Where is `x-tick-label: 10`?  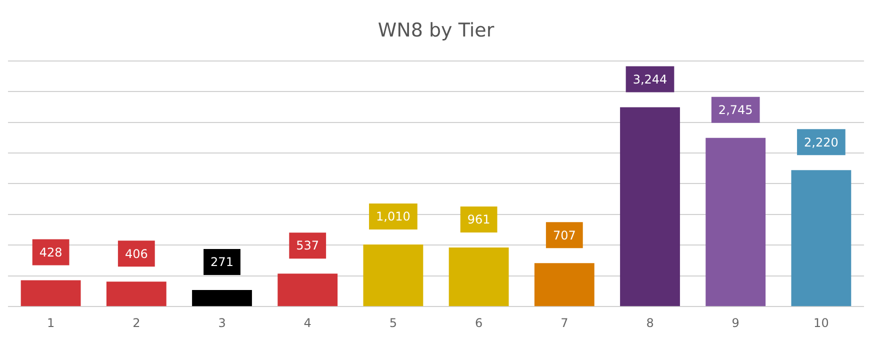 x-tick-label: 10 is located at coordinates (821, 323).